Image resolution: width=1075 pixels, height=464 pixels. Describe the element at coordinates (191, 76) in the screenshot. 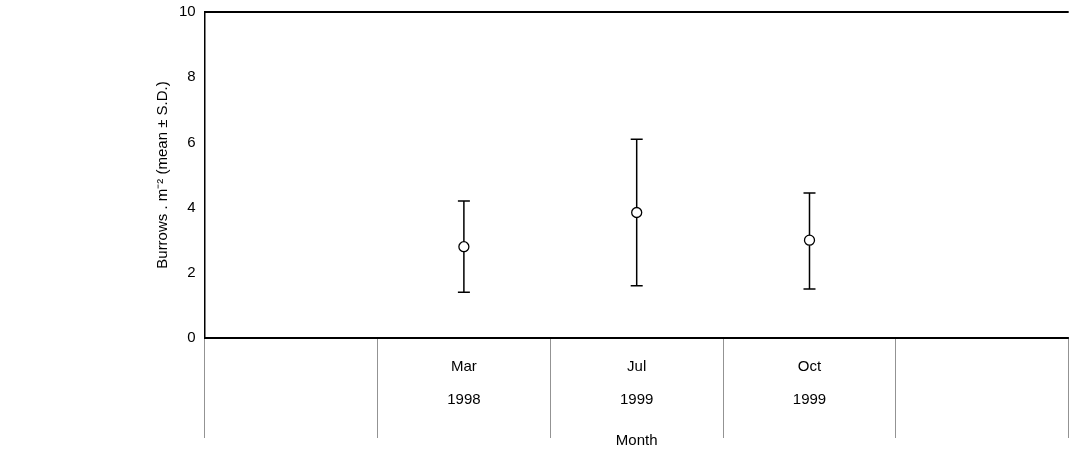

I see `y-tick-label: 8` at that location.